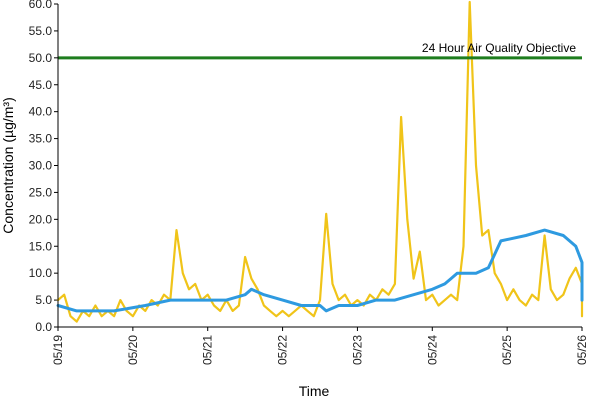  What do you see at coordinates (43, 327) in the screenshot?
I see `y-tick-label: 0.0` at bounding box center [43, 327].